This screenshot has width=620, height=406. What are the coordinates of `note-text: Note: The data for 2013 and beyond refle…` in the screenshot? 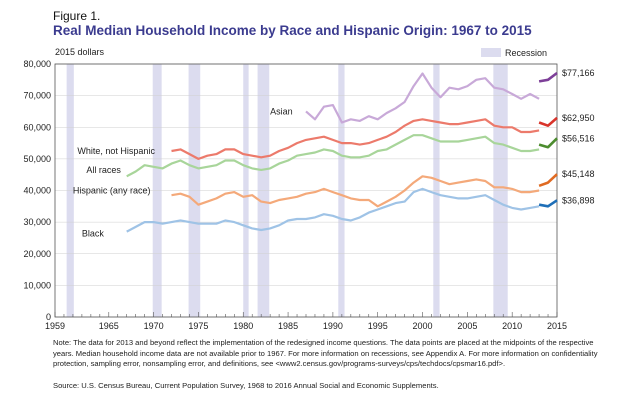 It's located at (325, 353).